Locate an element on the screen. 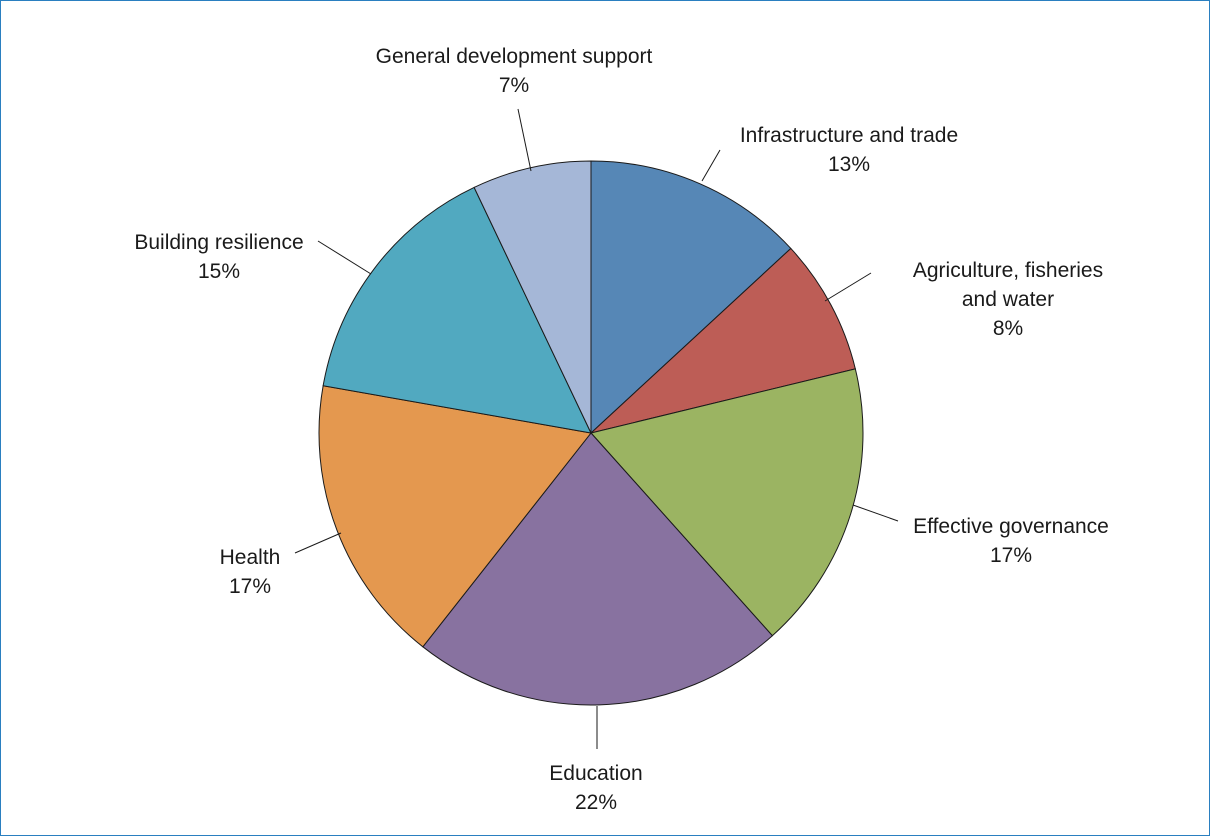 Image resolution: width=1210 pixels, height=837 pixels. slice-name-1: Agriculture, fisheries is located at coordinates (1008, 270).